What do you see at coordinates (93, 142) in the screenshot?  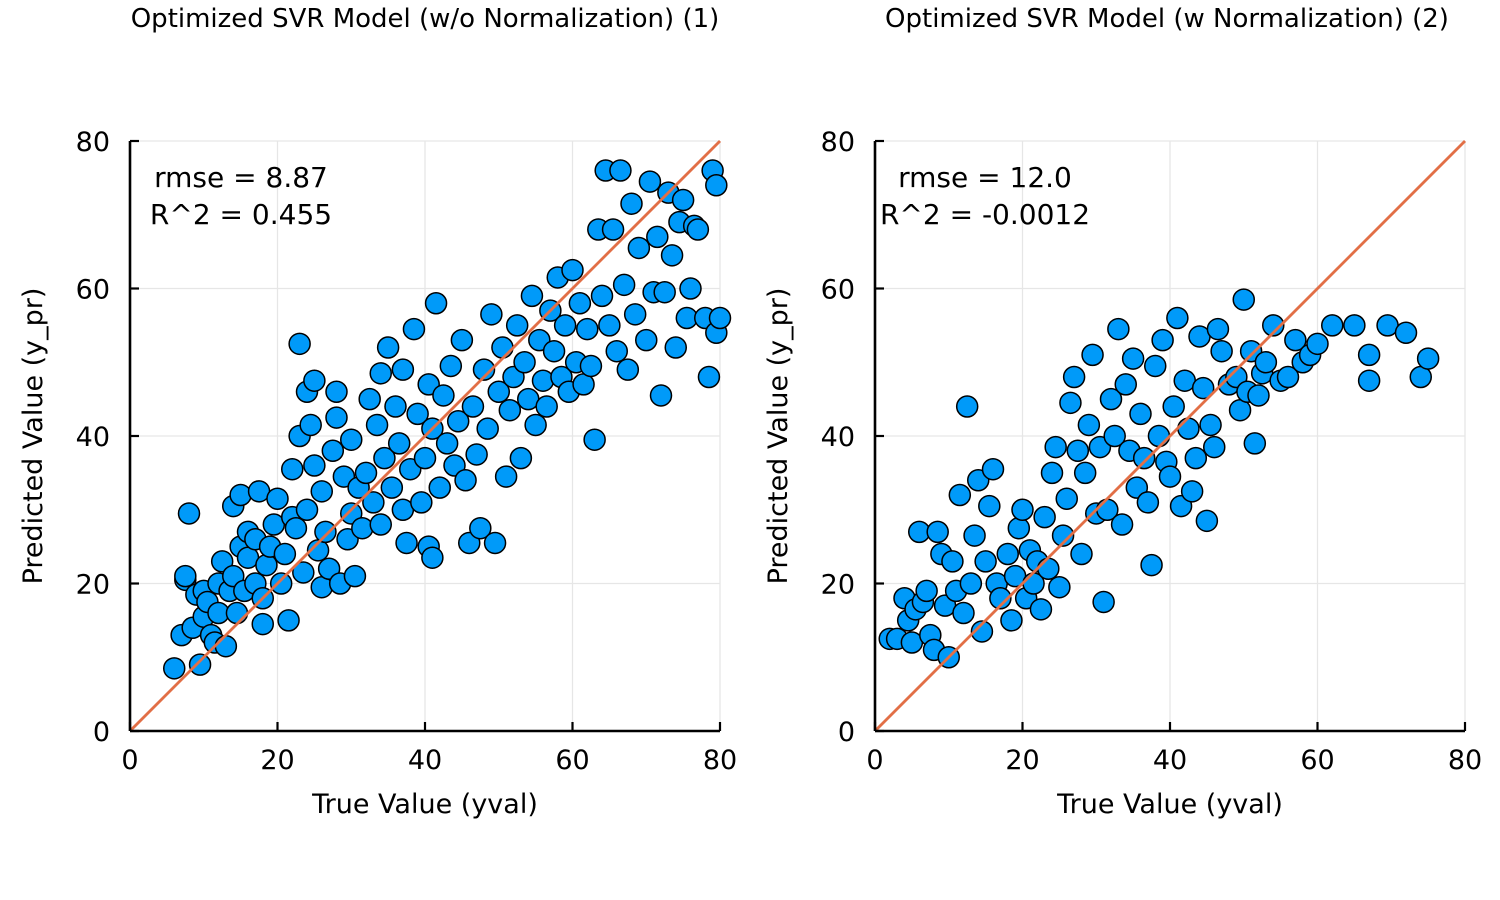 I see `y-tick-label: 80` at bounding box center [93, 142].